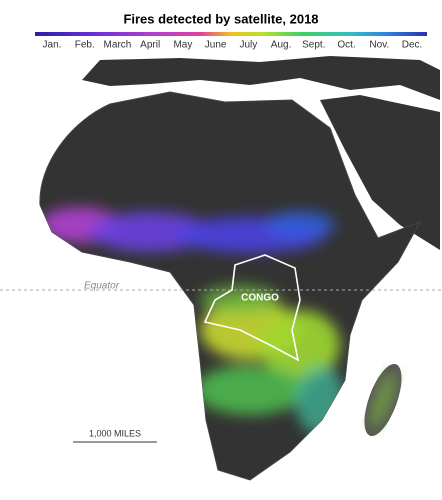 The width and height of the screenshot is (442, 500). I want to click on madagascar-fires, so click(383, 400).